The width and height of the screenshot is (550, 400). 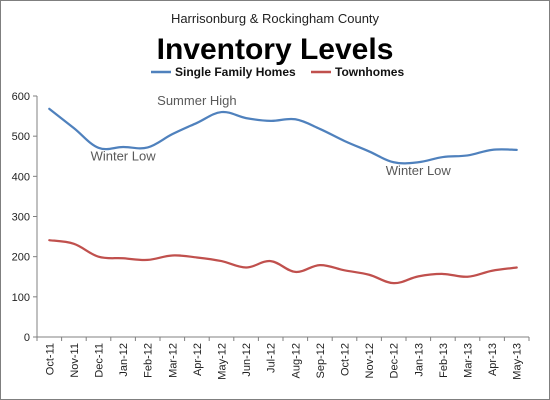 What do you see at coordinates (196, 100) in the screenshot?
I see `annotation-label: Summer High` at bounding box center [196, 100].